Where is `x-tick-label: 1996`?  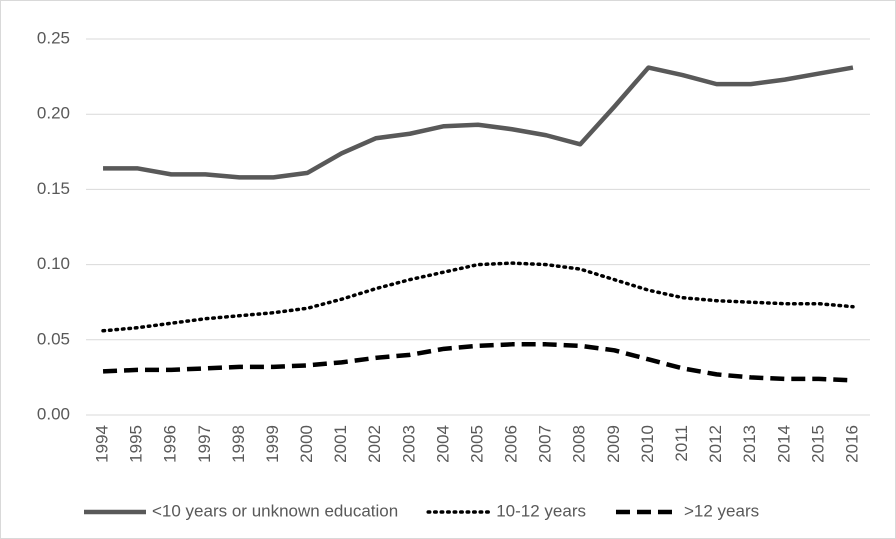 x-tick-label: 1996 is located at coordinates (170, 444).